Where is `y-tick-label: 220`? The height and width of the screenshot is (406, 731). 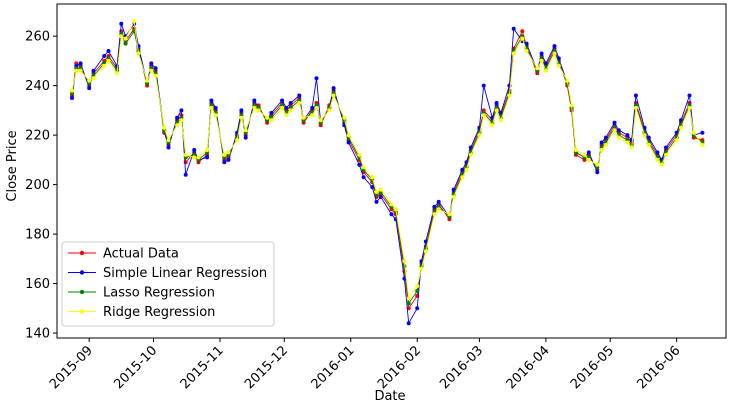
y-tick-label: 220 is located at coordinates (37, 136).